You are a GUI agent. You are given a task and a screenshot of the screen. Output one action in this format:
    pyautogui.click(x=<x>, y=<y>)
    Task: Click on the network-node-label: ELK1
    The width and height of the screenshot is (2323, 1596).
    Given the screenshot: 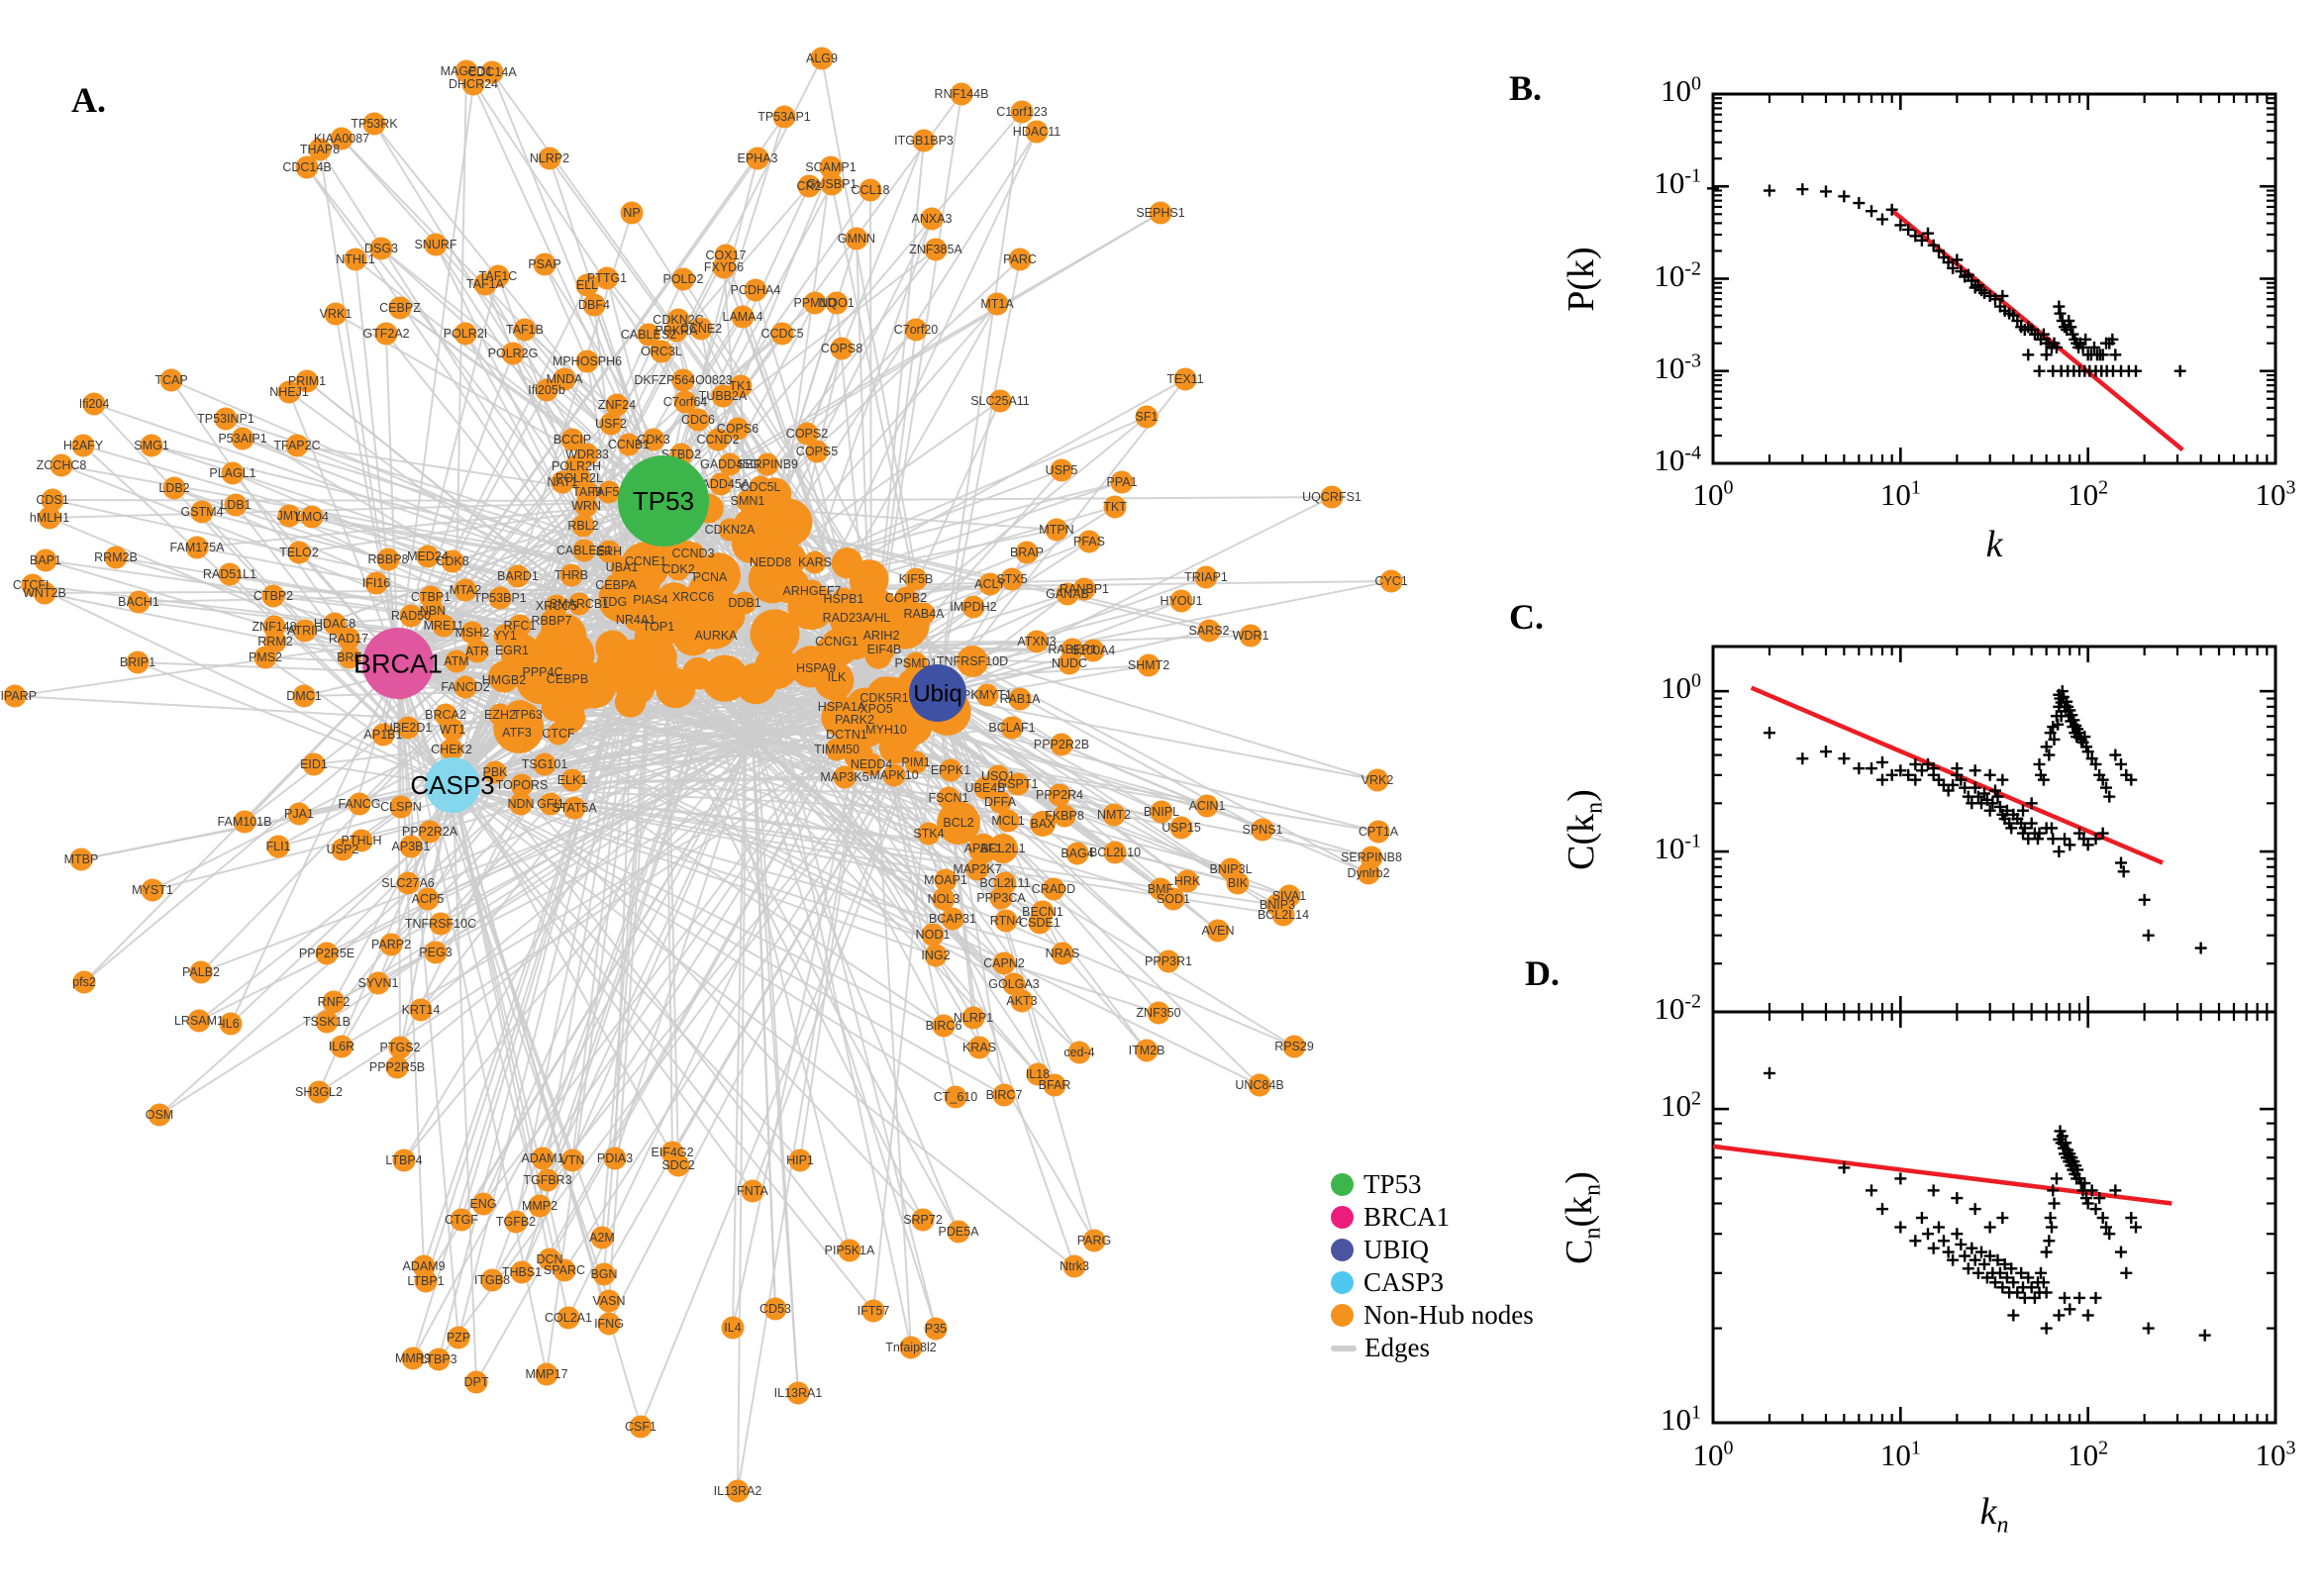 What is the action you would take?
    pyautogui.click(x=573, y=780)
    